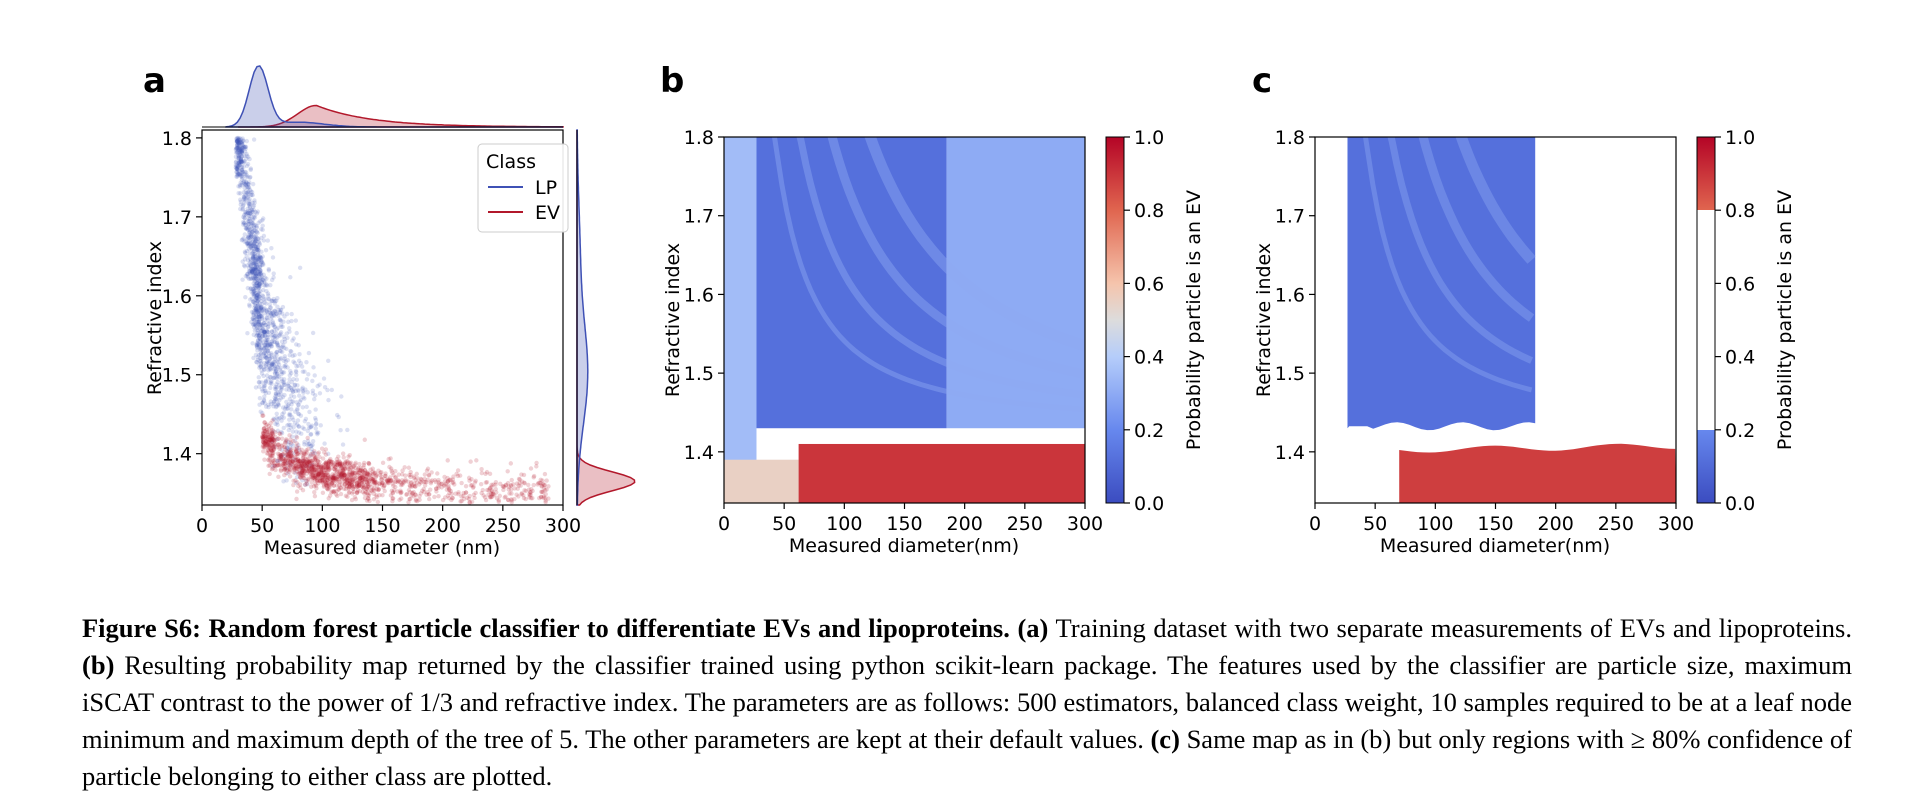  I want to click on x-tick-label: 250, so click(503, 526).